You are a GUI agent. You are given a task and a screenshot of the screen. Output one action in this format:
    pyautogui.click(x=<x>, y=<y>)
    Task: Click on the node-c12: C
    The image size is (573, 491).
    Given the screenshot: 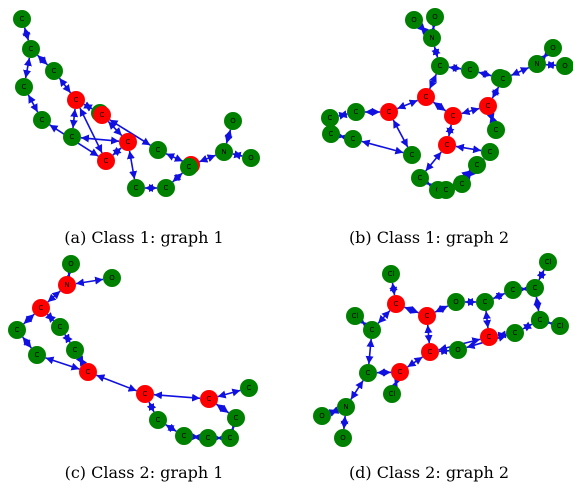 What is the action you would take?
    pyautogui.click(x=249, y=388)
    